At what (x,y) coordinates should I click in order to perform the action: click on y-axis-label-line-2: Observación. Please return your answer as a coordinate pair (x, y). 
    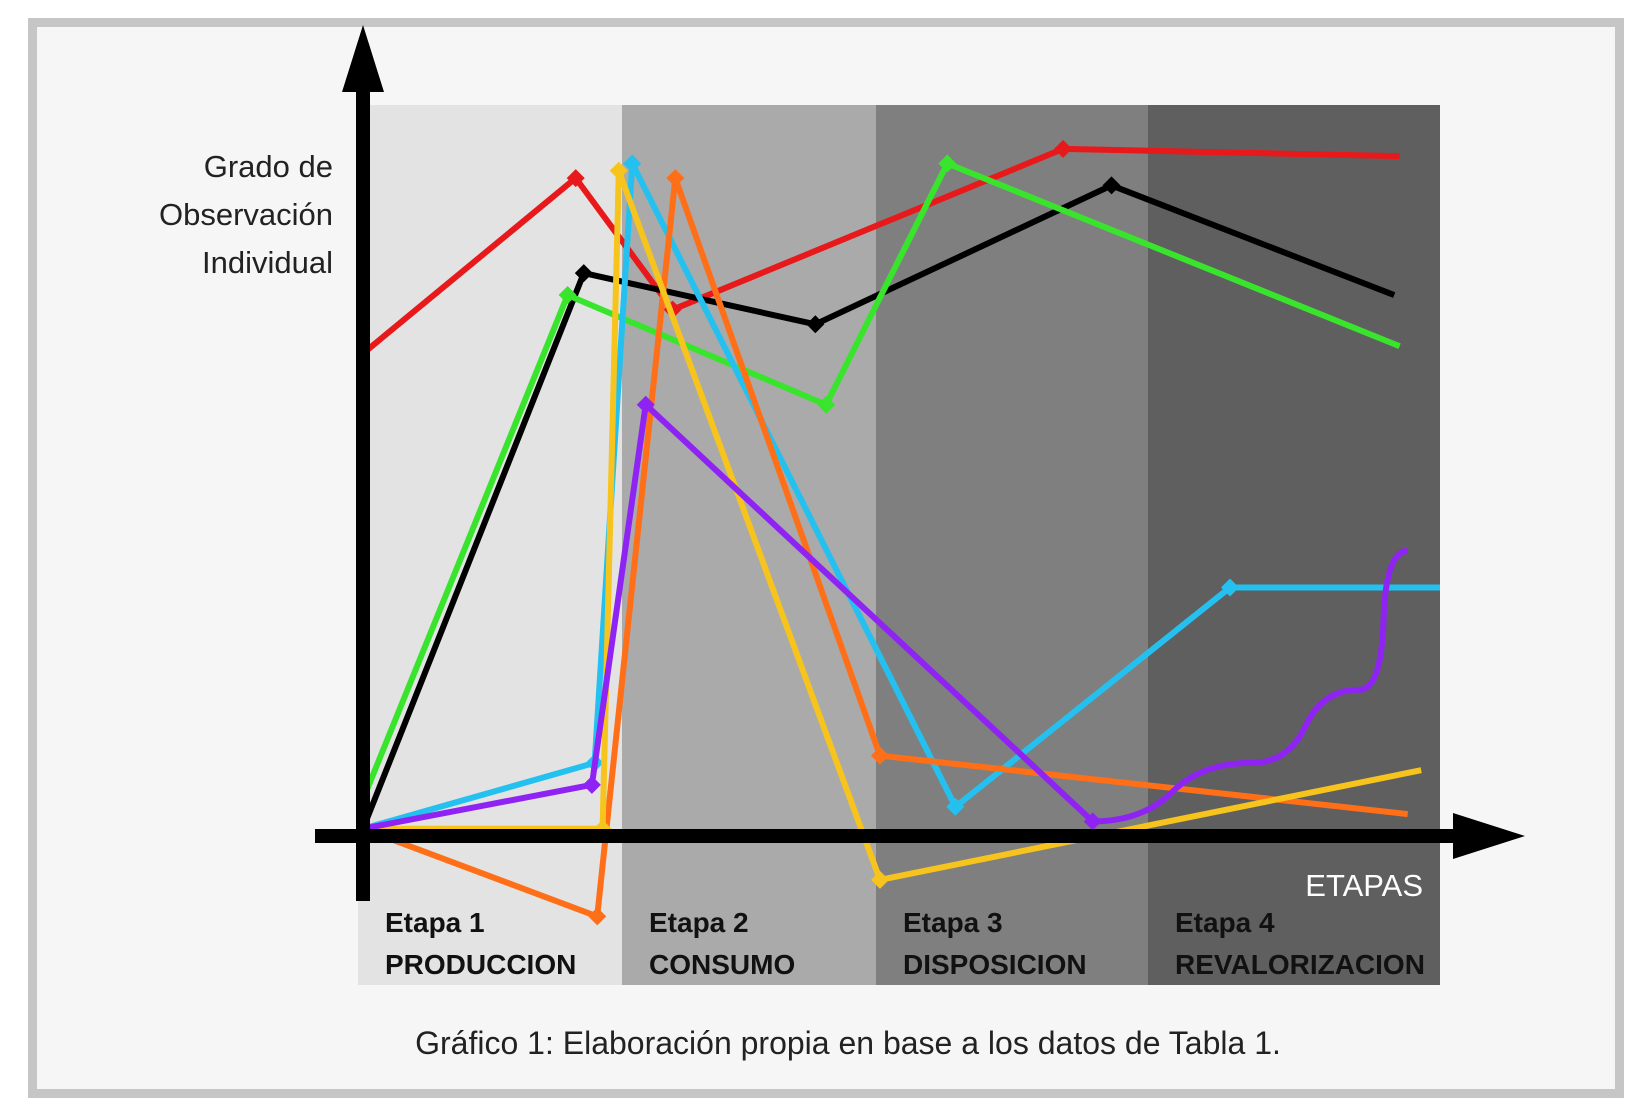
    Looking at the image, I should click on (246, 214).